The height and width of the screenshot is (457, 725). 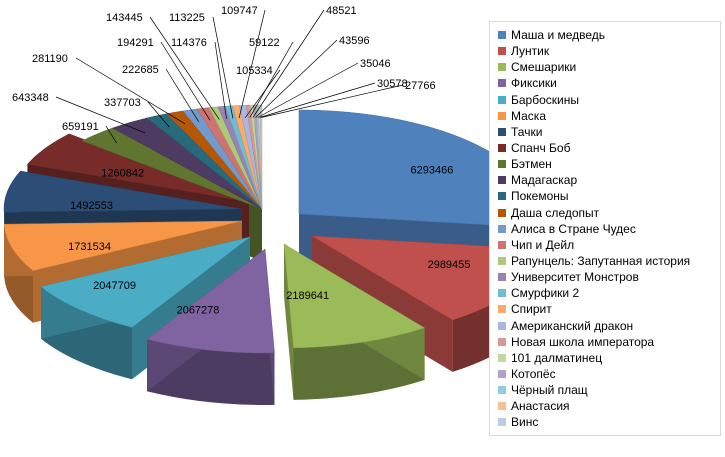 I want to click on data-label: 2047709, so click(x=114, y=286).